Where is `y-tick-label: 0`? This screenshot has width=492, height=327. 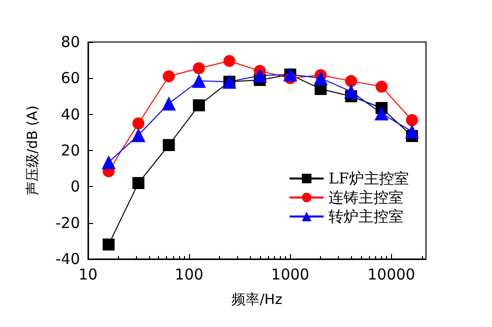 y-tick-label: 0 is located at coordinates (75, 187).